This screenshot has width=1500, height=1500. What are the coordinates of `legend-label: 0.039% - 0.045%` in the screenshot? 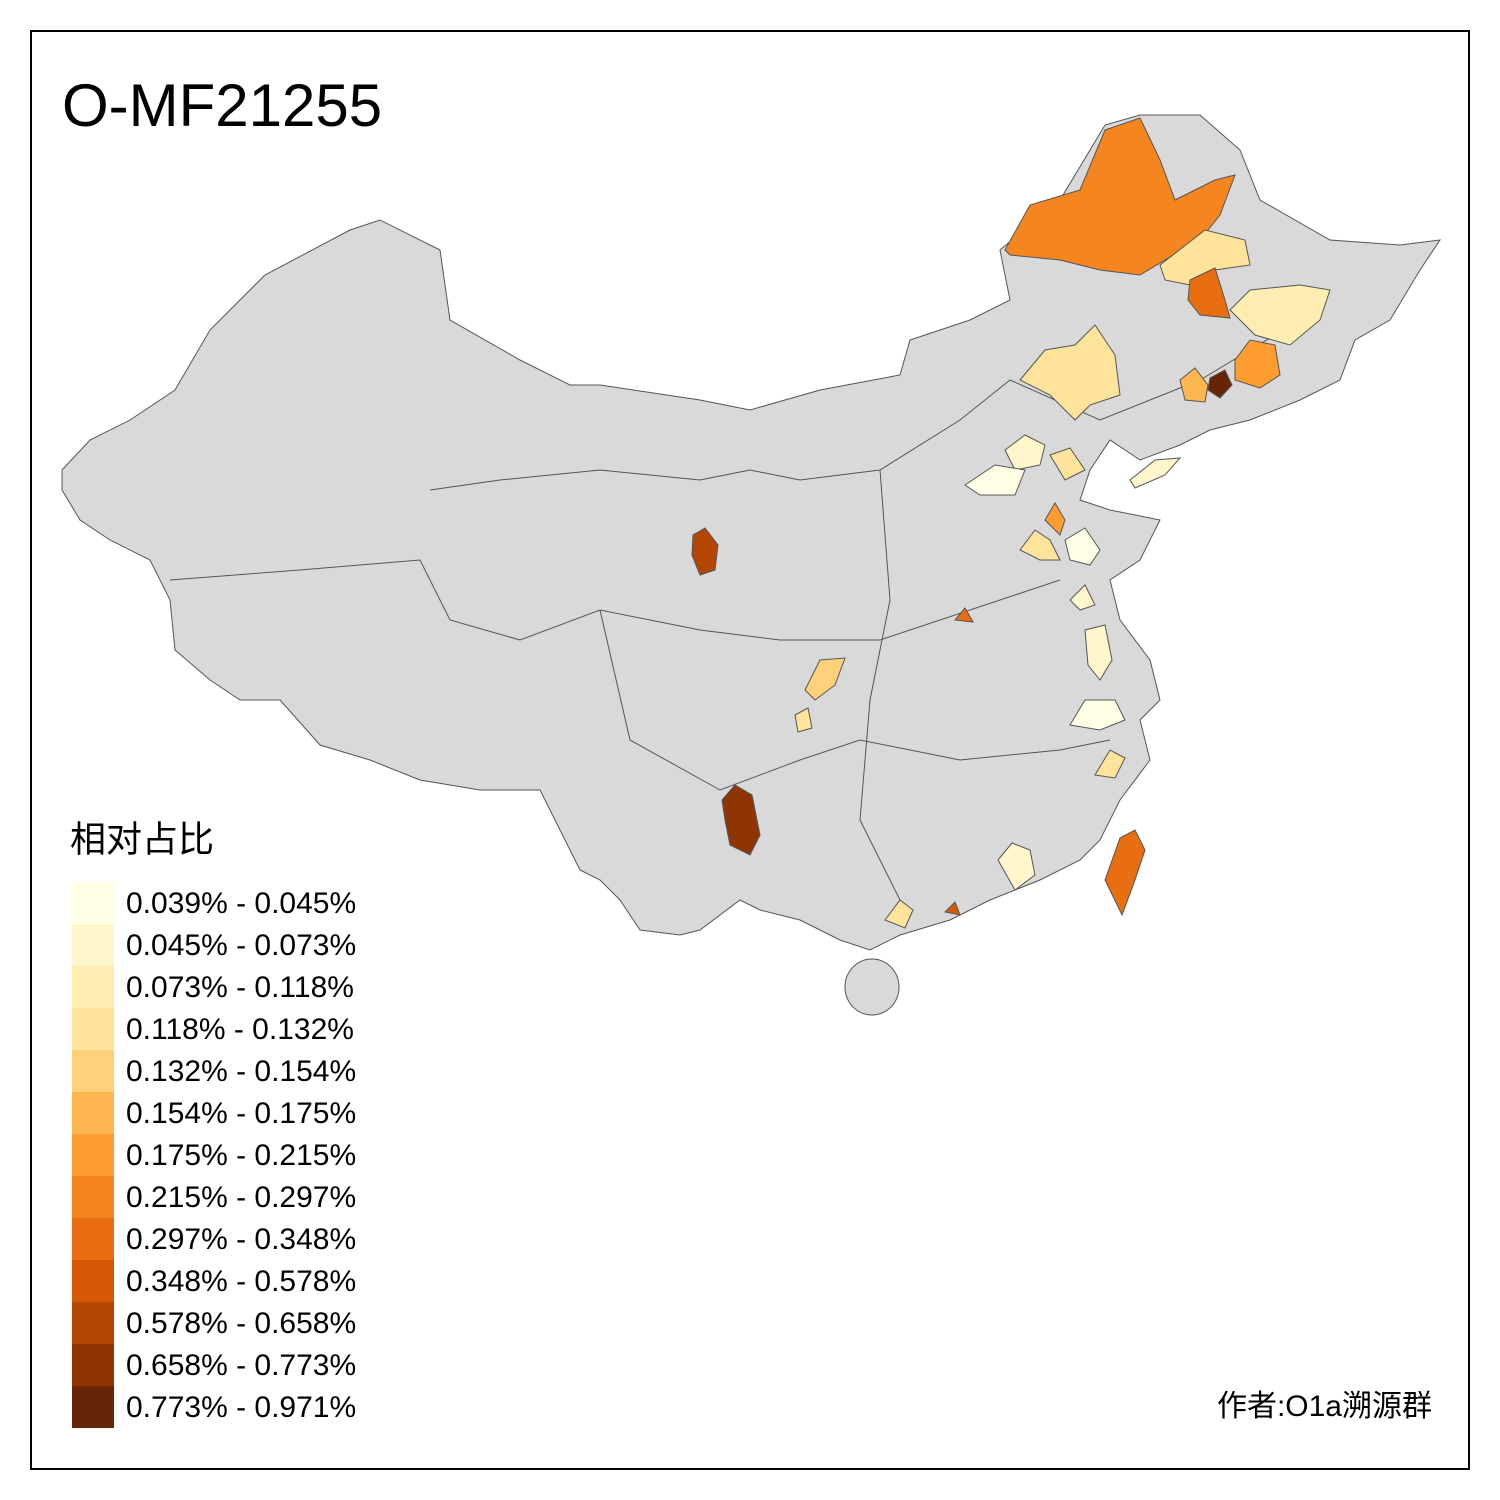 It's located at (241, 903).